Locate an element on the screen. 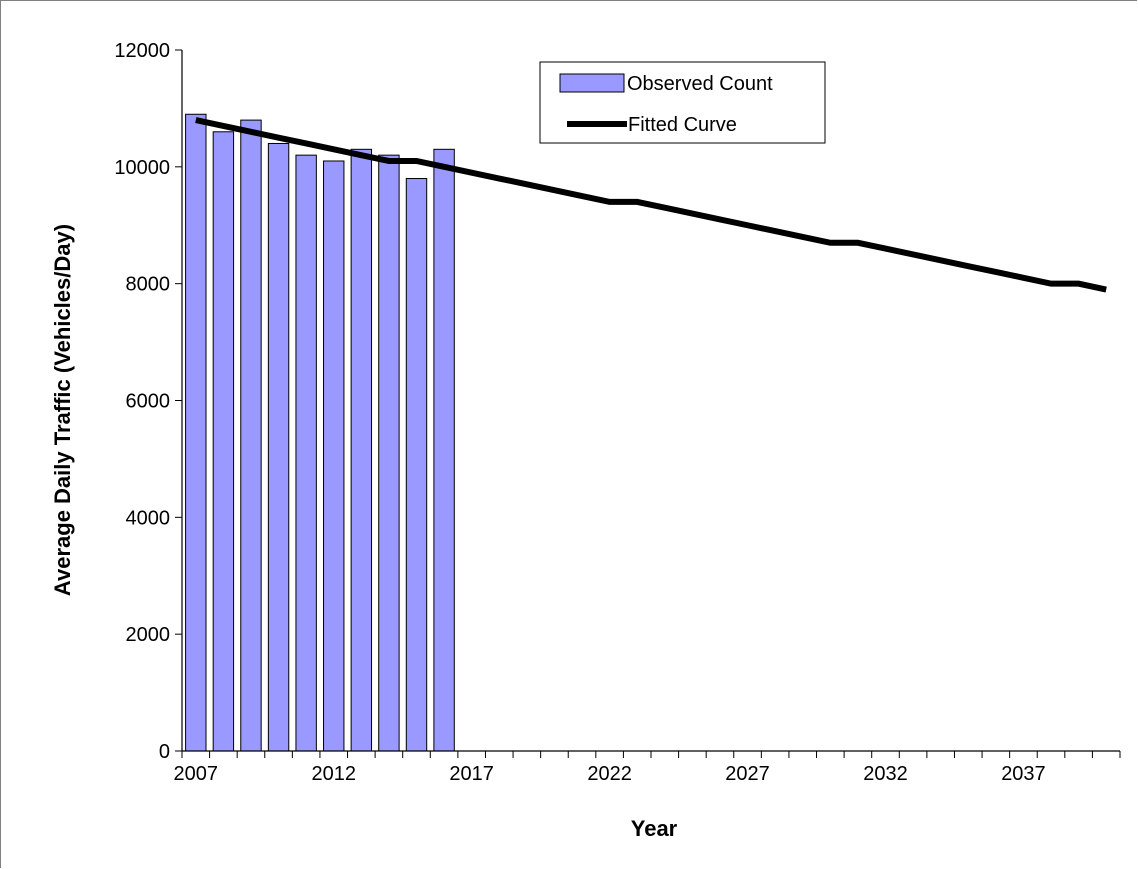 The height and width of the screenshot is (869, 1138). x-tick-label-2037: 2037 is located at coordinates (1023, 774).